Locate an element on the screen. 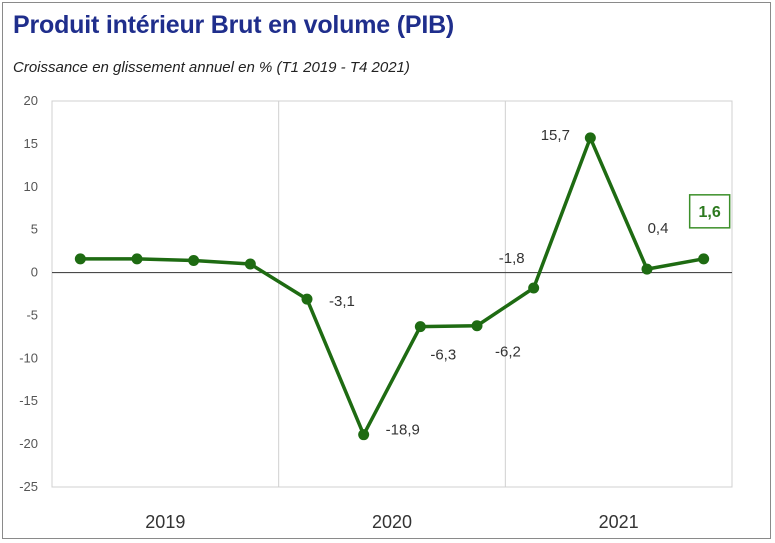  data-label: -6,2 is located at coordinates (508, 352).